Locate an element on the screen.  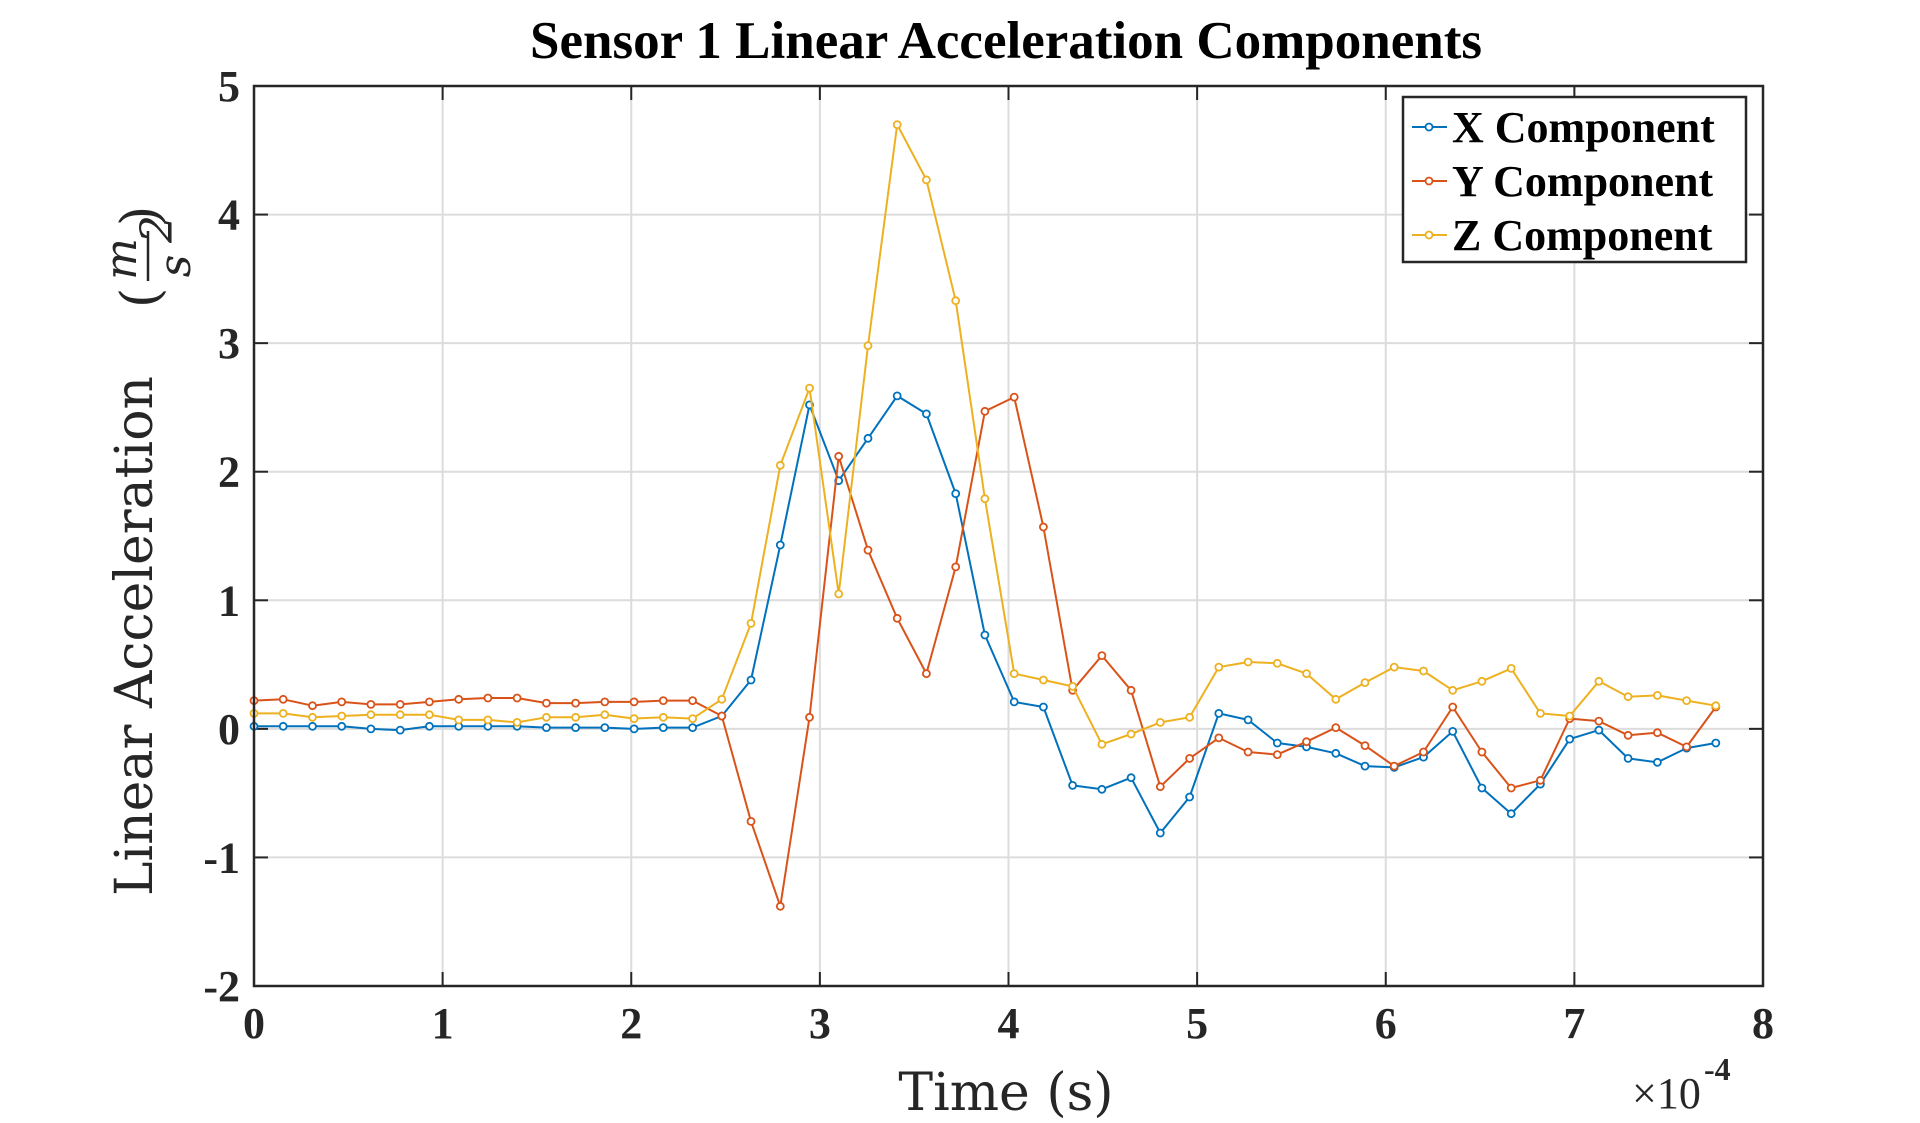
legend-item-y: Y Component is located at coordinates (1563, 181).